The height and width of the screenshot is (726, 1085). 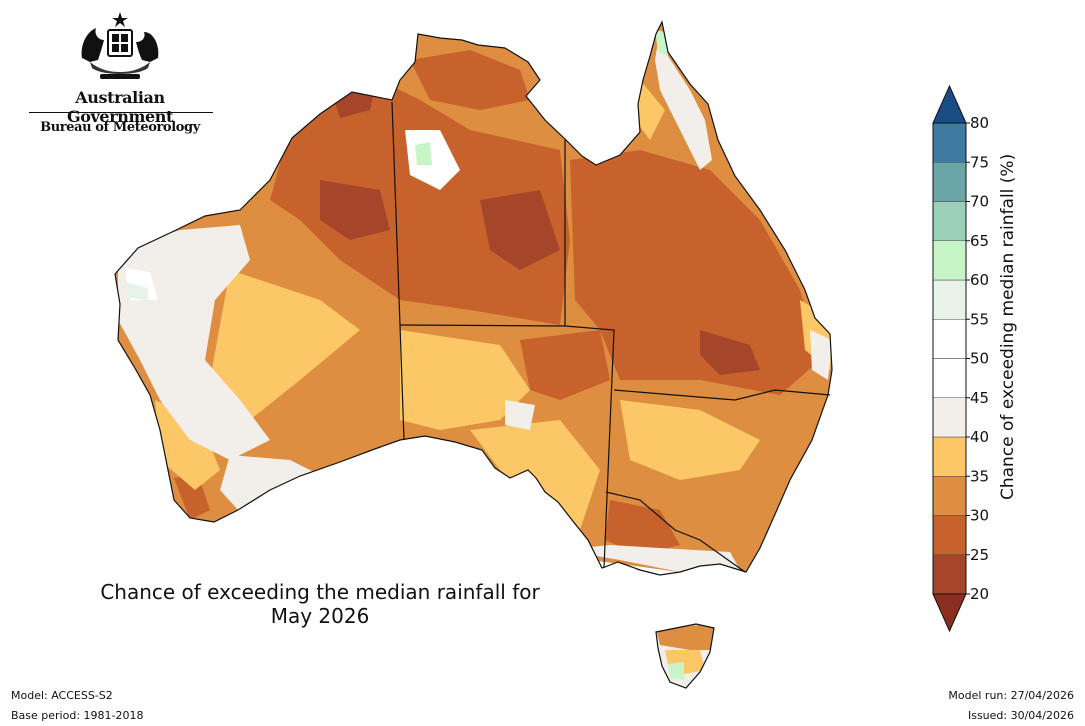 I want to click on government-name: Australian Government, so click(x=119, y=107).